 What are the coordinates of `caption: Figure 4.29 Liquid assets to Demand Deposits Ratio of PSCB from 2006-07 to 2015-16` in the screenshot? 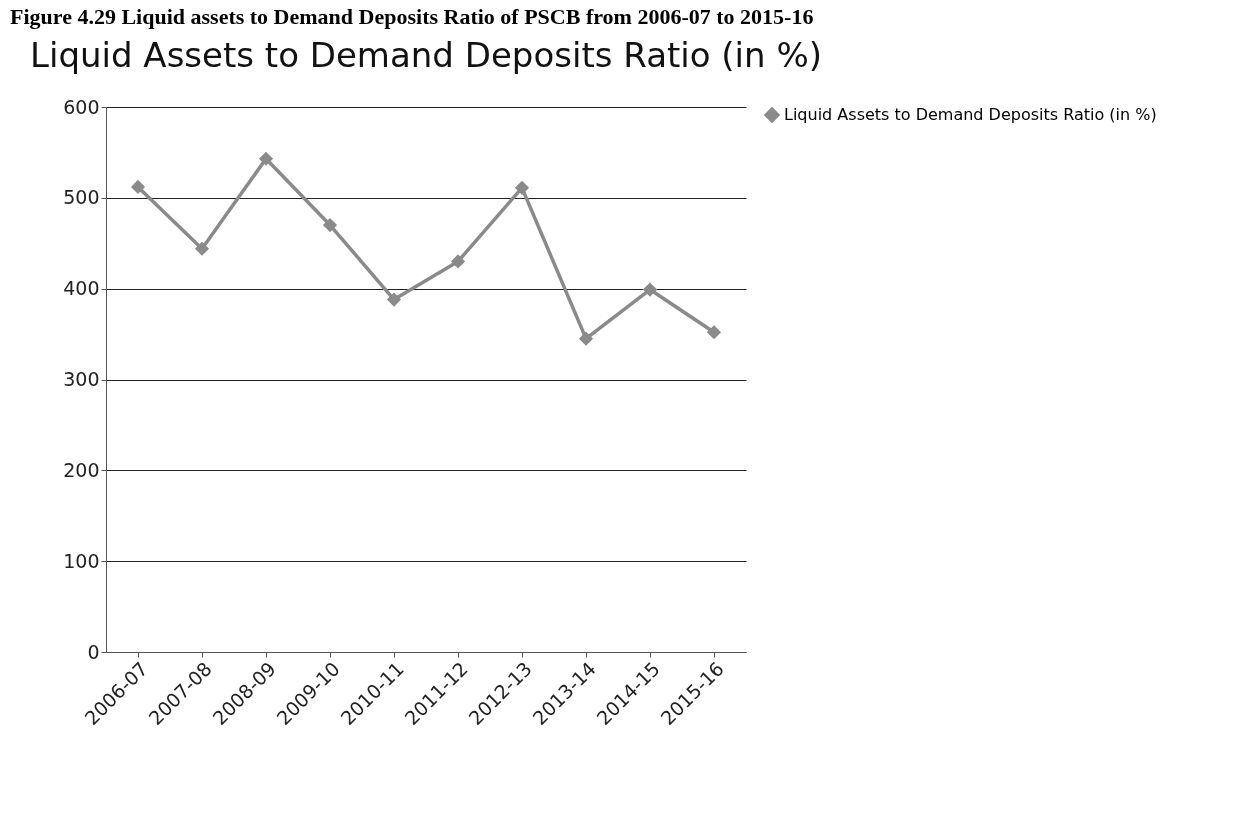 It's located at (412, 16).